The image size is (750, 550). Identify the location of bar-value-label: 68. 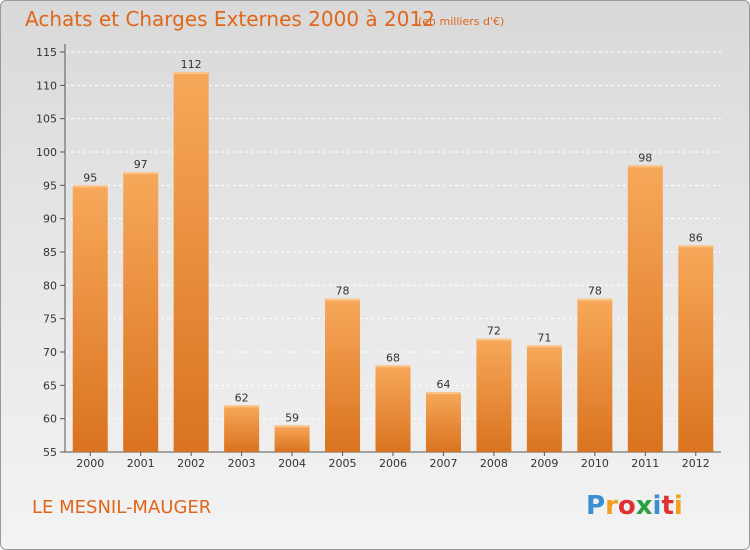
(393, 357).